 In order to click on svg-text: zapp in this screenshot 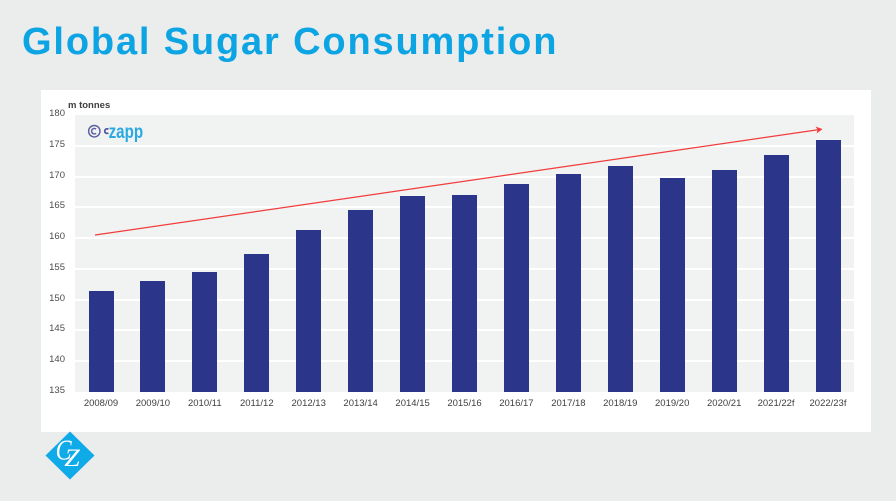, I will do `click(126, 132)`.